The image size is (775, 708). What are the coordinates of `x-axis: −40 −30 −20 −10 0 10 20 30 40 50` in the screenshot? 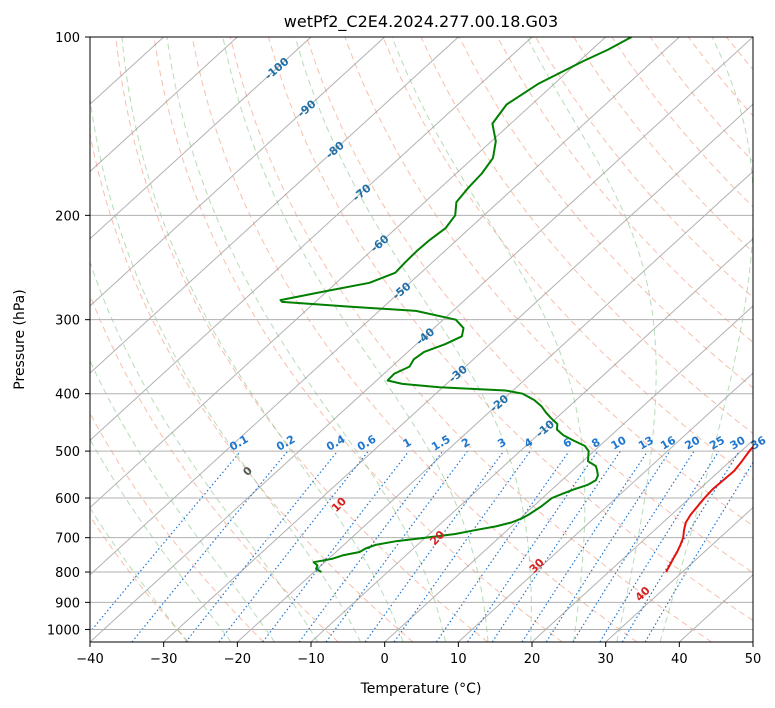 It's located at (418, 654).